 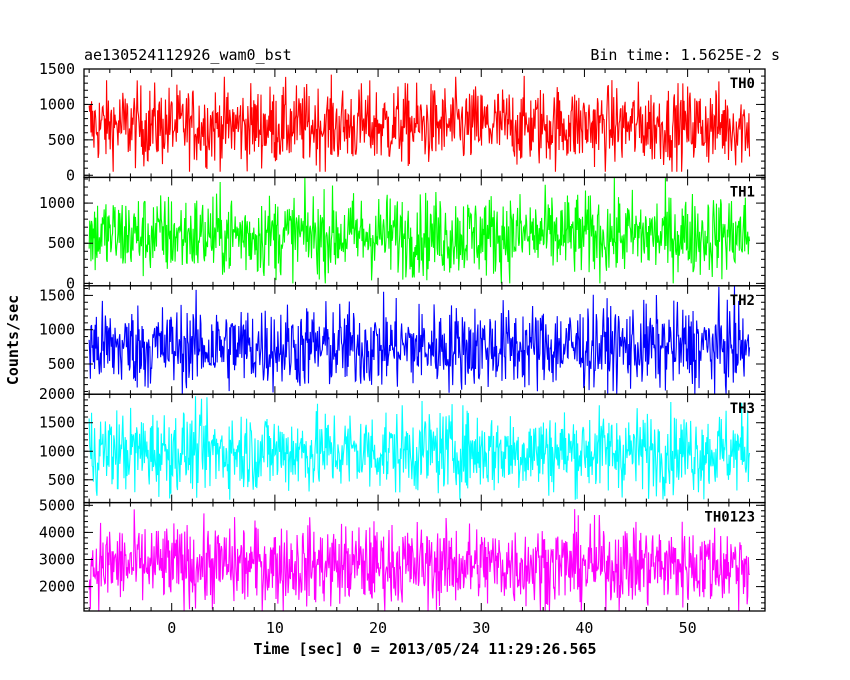 I want to click on x-tick-label: 0, so click(x=171, y=628).